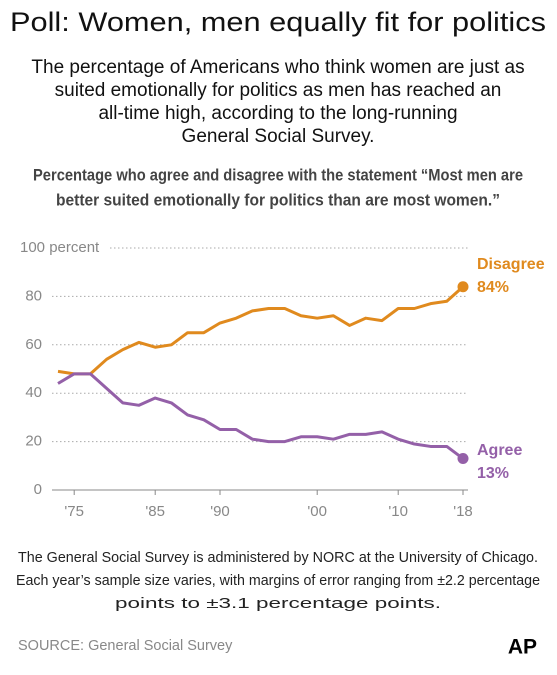  Describe the element at coordinates (398, 511) in the screenshot. I see `x-tick-label: '10` at that location.